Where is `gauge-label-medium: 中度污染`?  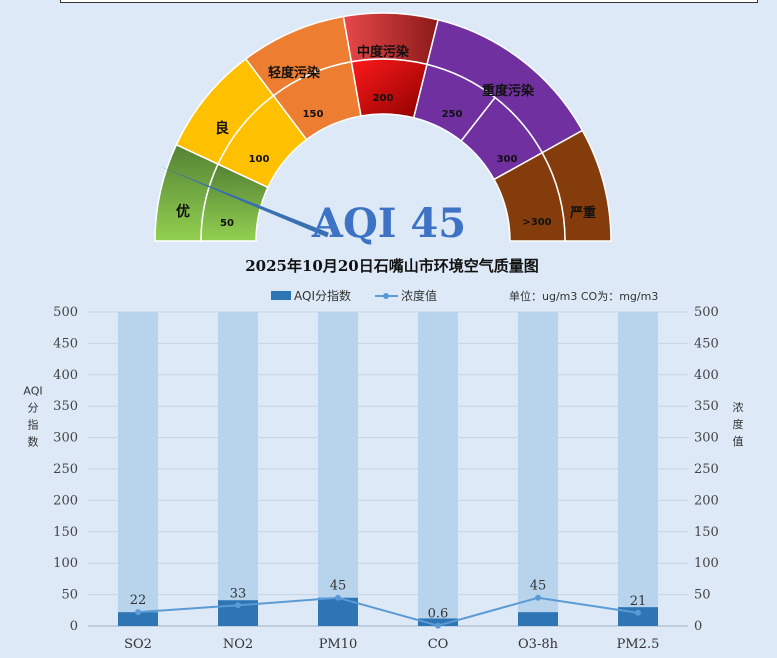
gauge-label-medium: 中度污染 is located at coordinates (383, 52).